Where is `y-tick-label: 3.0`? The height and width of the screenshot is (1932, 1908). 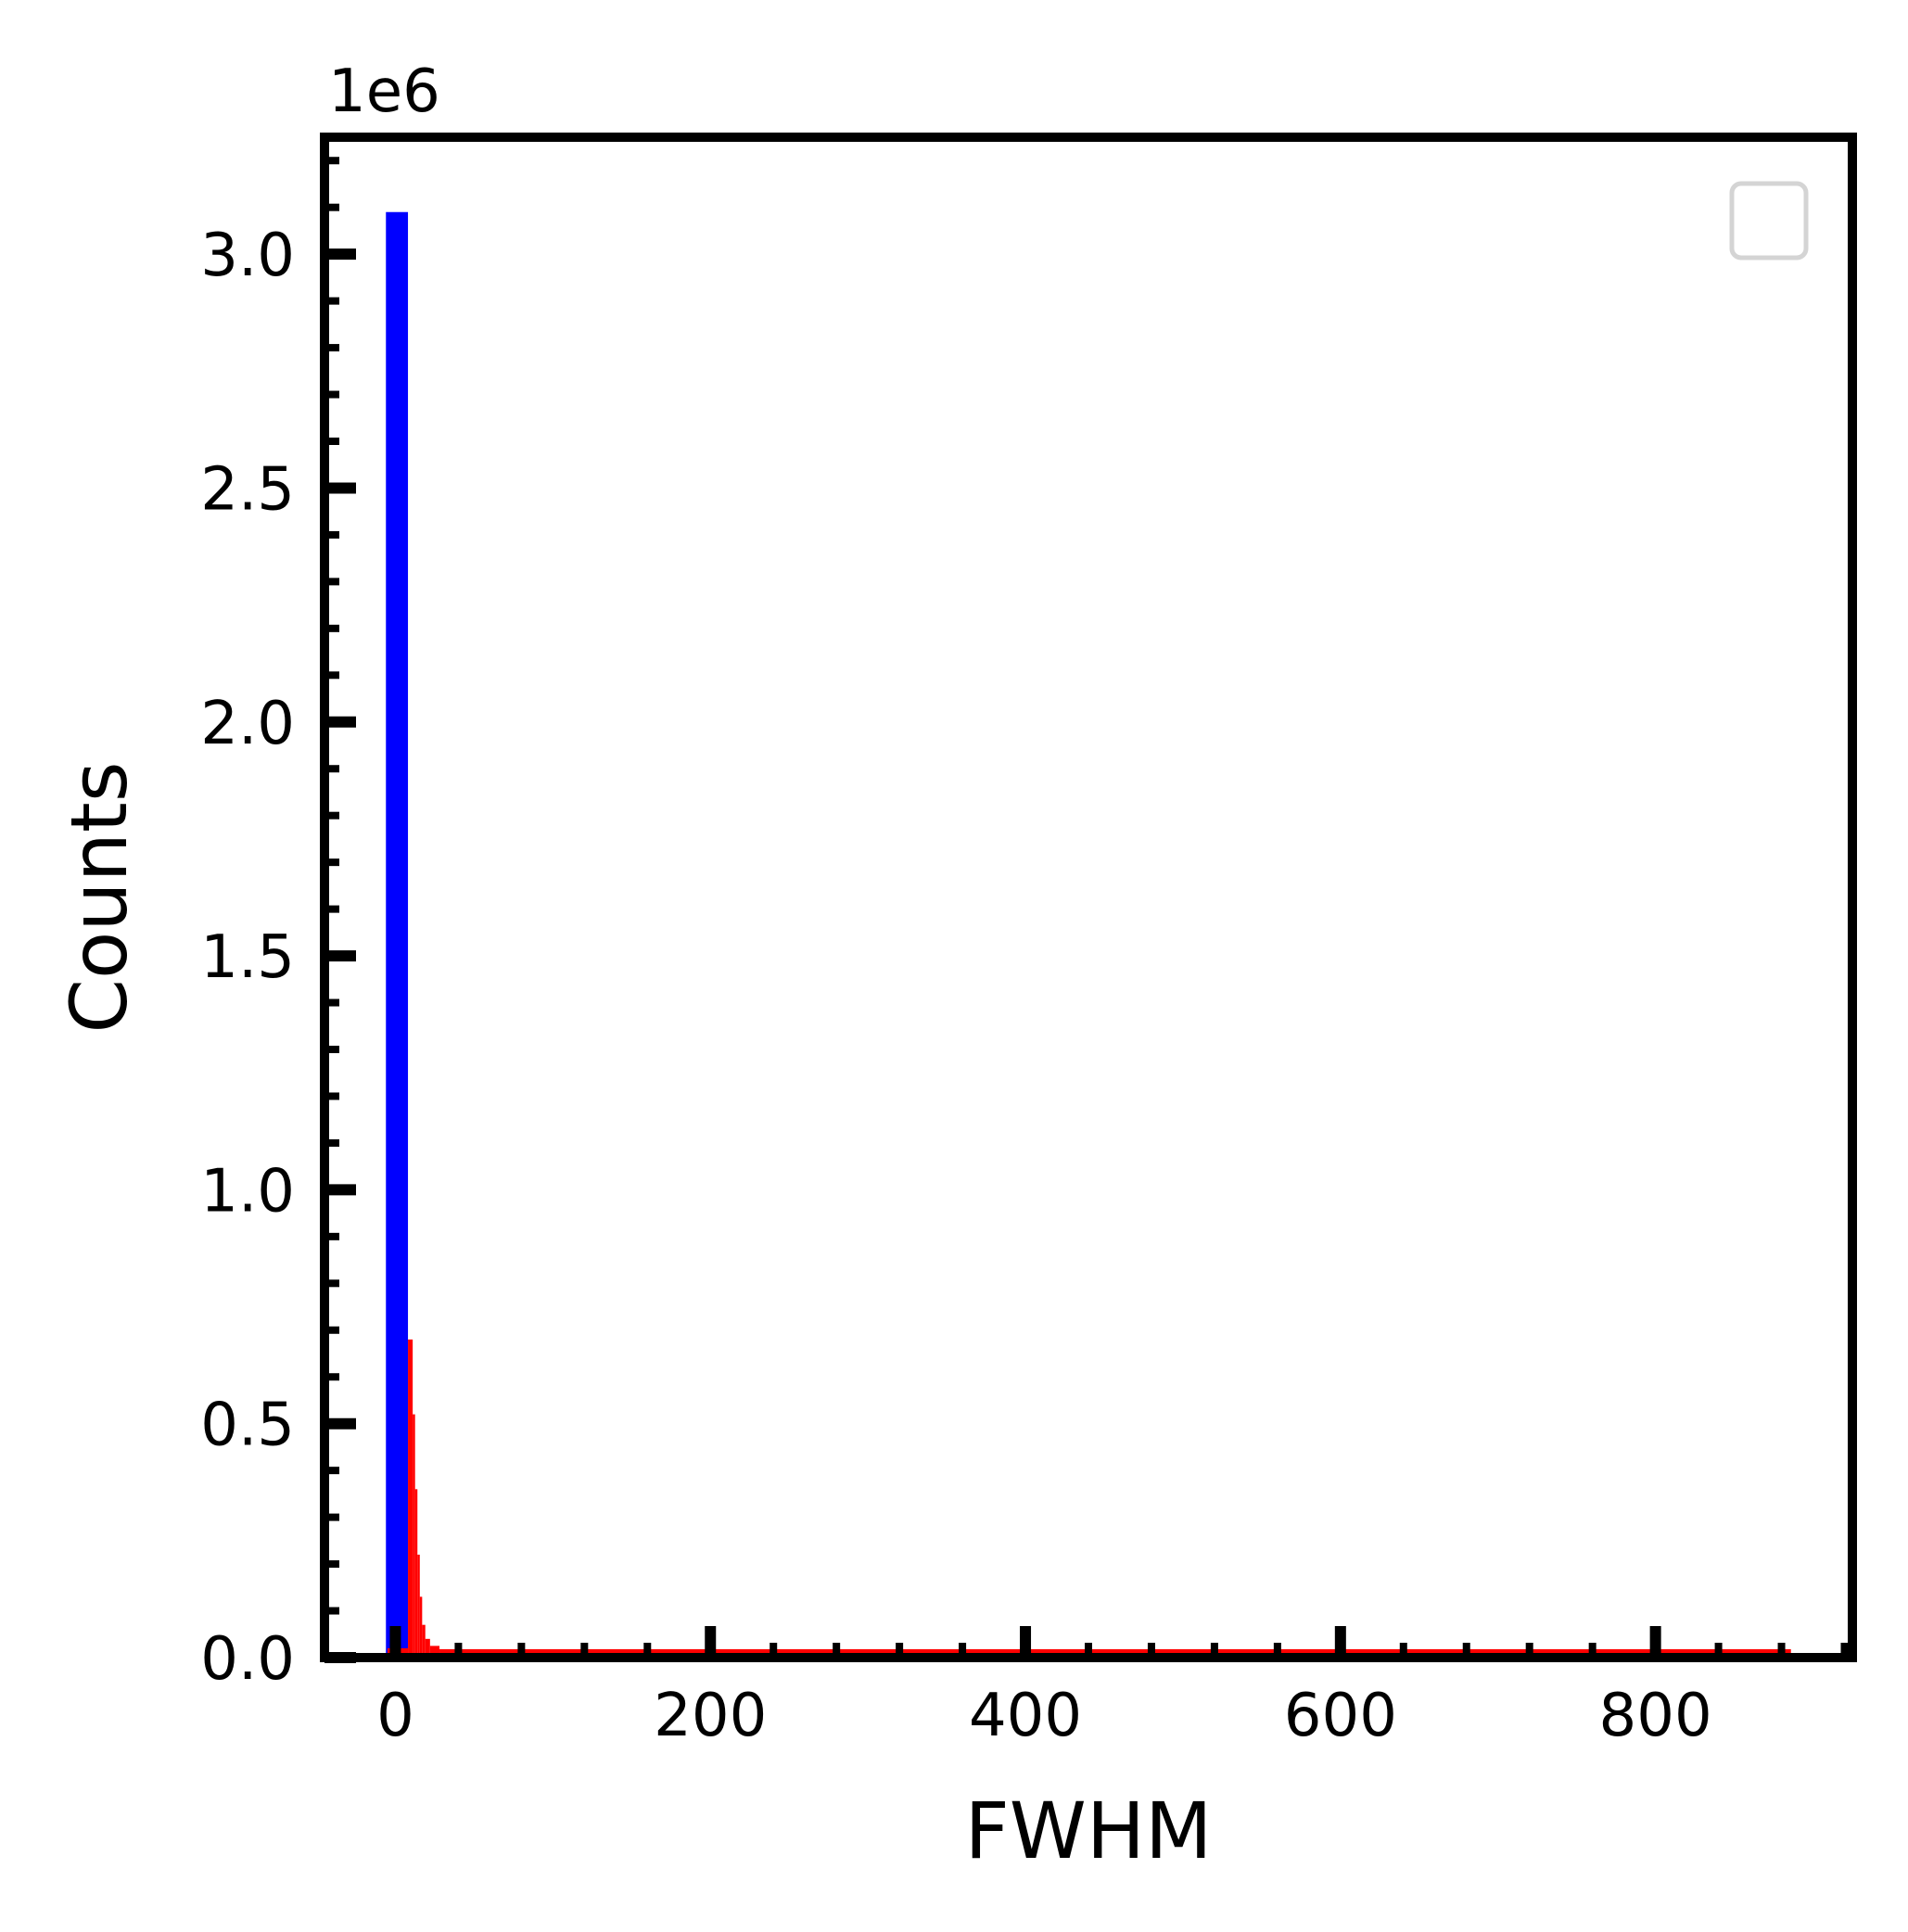 y-tick-label: 3.0 is located at coordinates (247, 256).